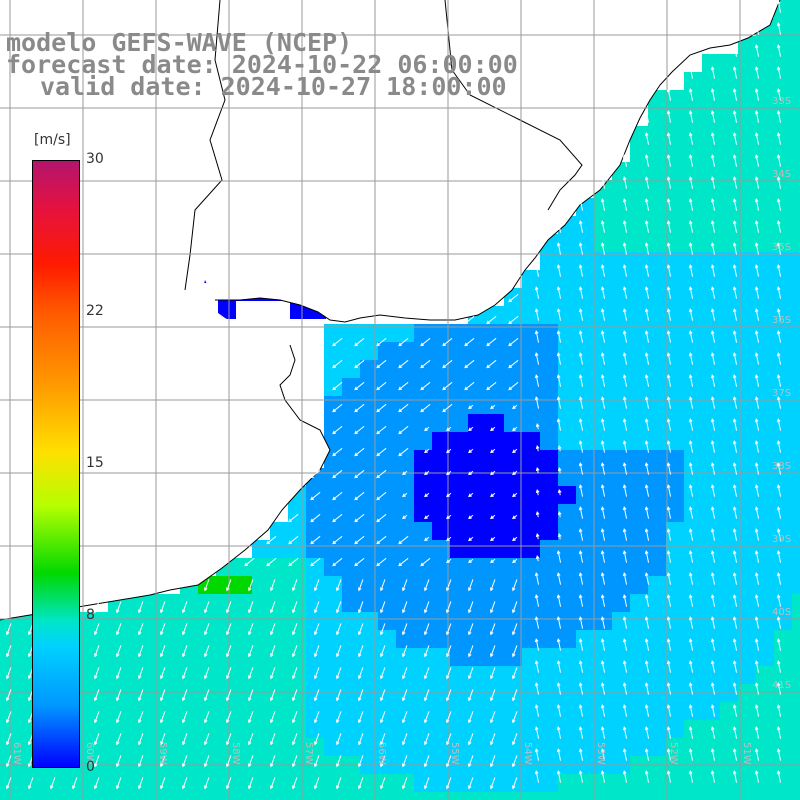 Image resolution: width=800 pixels, height=800 pixels. What do you see at coordinates (781, 247) in the screenshot?
I see `latitude-label: 35S` at bounding box center [781, 247].